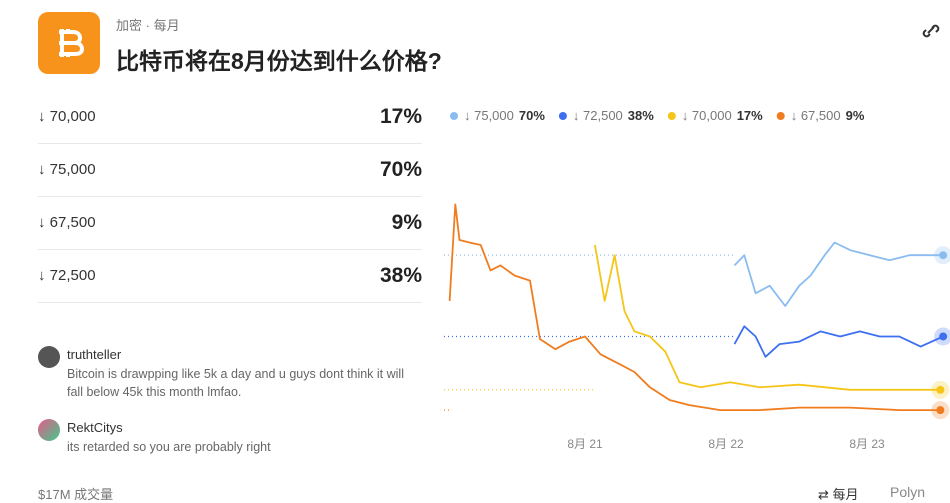  Describe the element at coordinates (532, 115) in the screenshot. I see `legend-value: 70%` at that location.